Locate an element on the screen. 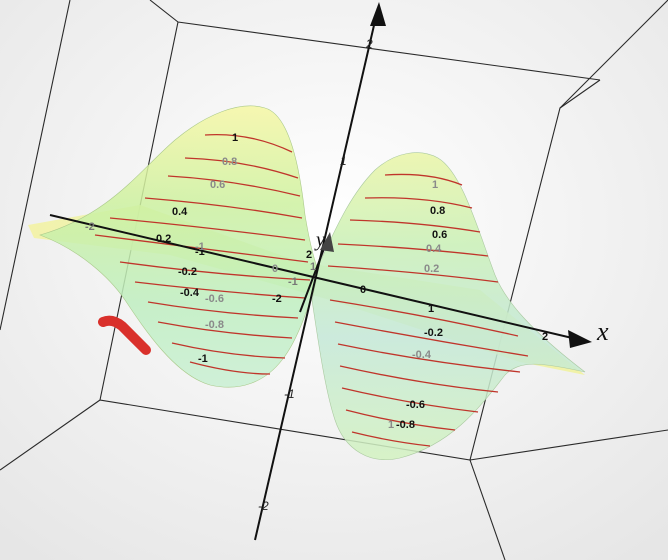 The height and width of the screenshot is (560, 668). y-tick: -2 is located at coordinates (277, 299).